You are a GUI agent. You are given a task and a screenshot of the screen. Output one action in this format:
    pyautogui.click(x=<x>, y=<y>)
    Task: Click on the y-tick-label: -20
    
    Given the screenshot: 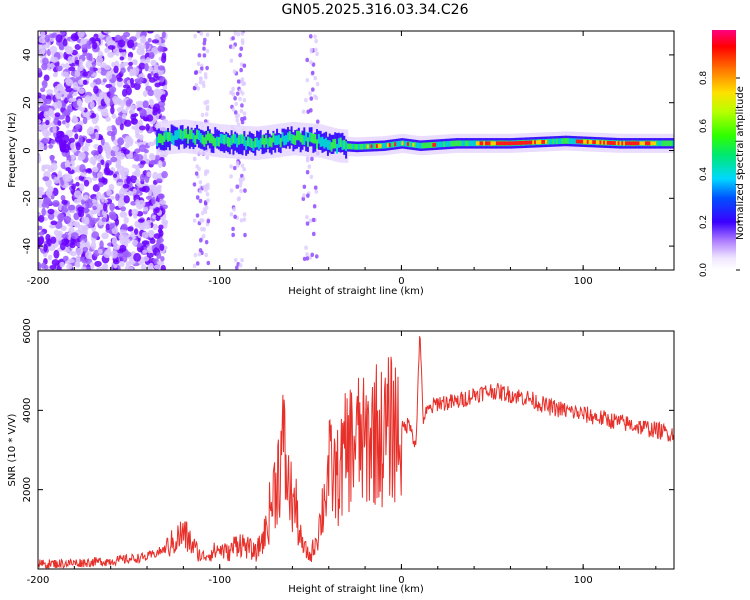 What is the action you would take?
    pyautogui.click(x=27, y=198)
    